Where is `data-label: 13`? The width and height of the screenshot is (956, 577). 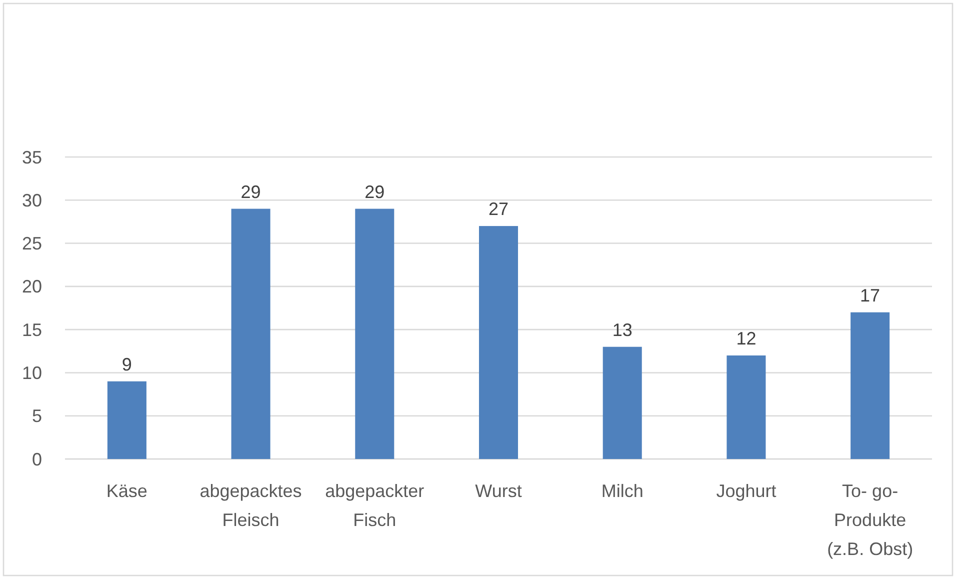
data-label: 13 is located at coordinates (622, 330).